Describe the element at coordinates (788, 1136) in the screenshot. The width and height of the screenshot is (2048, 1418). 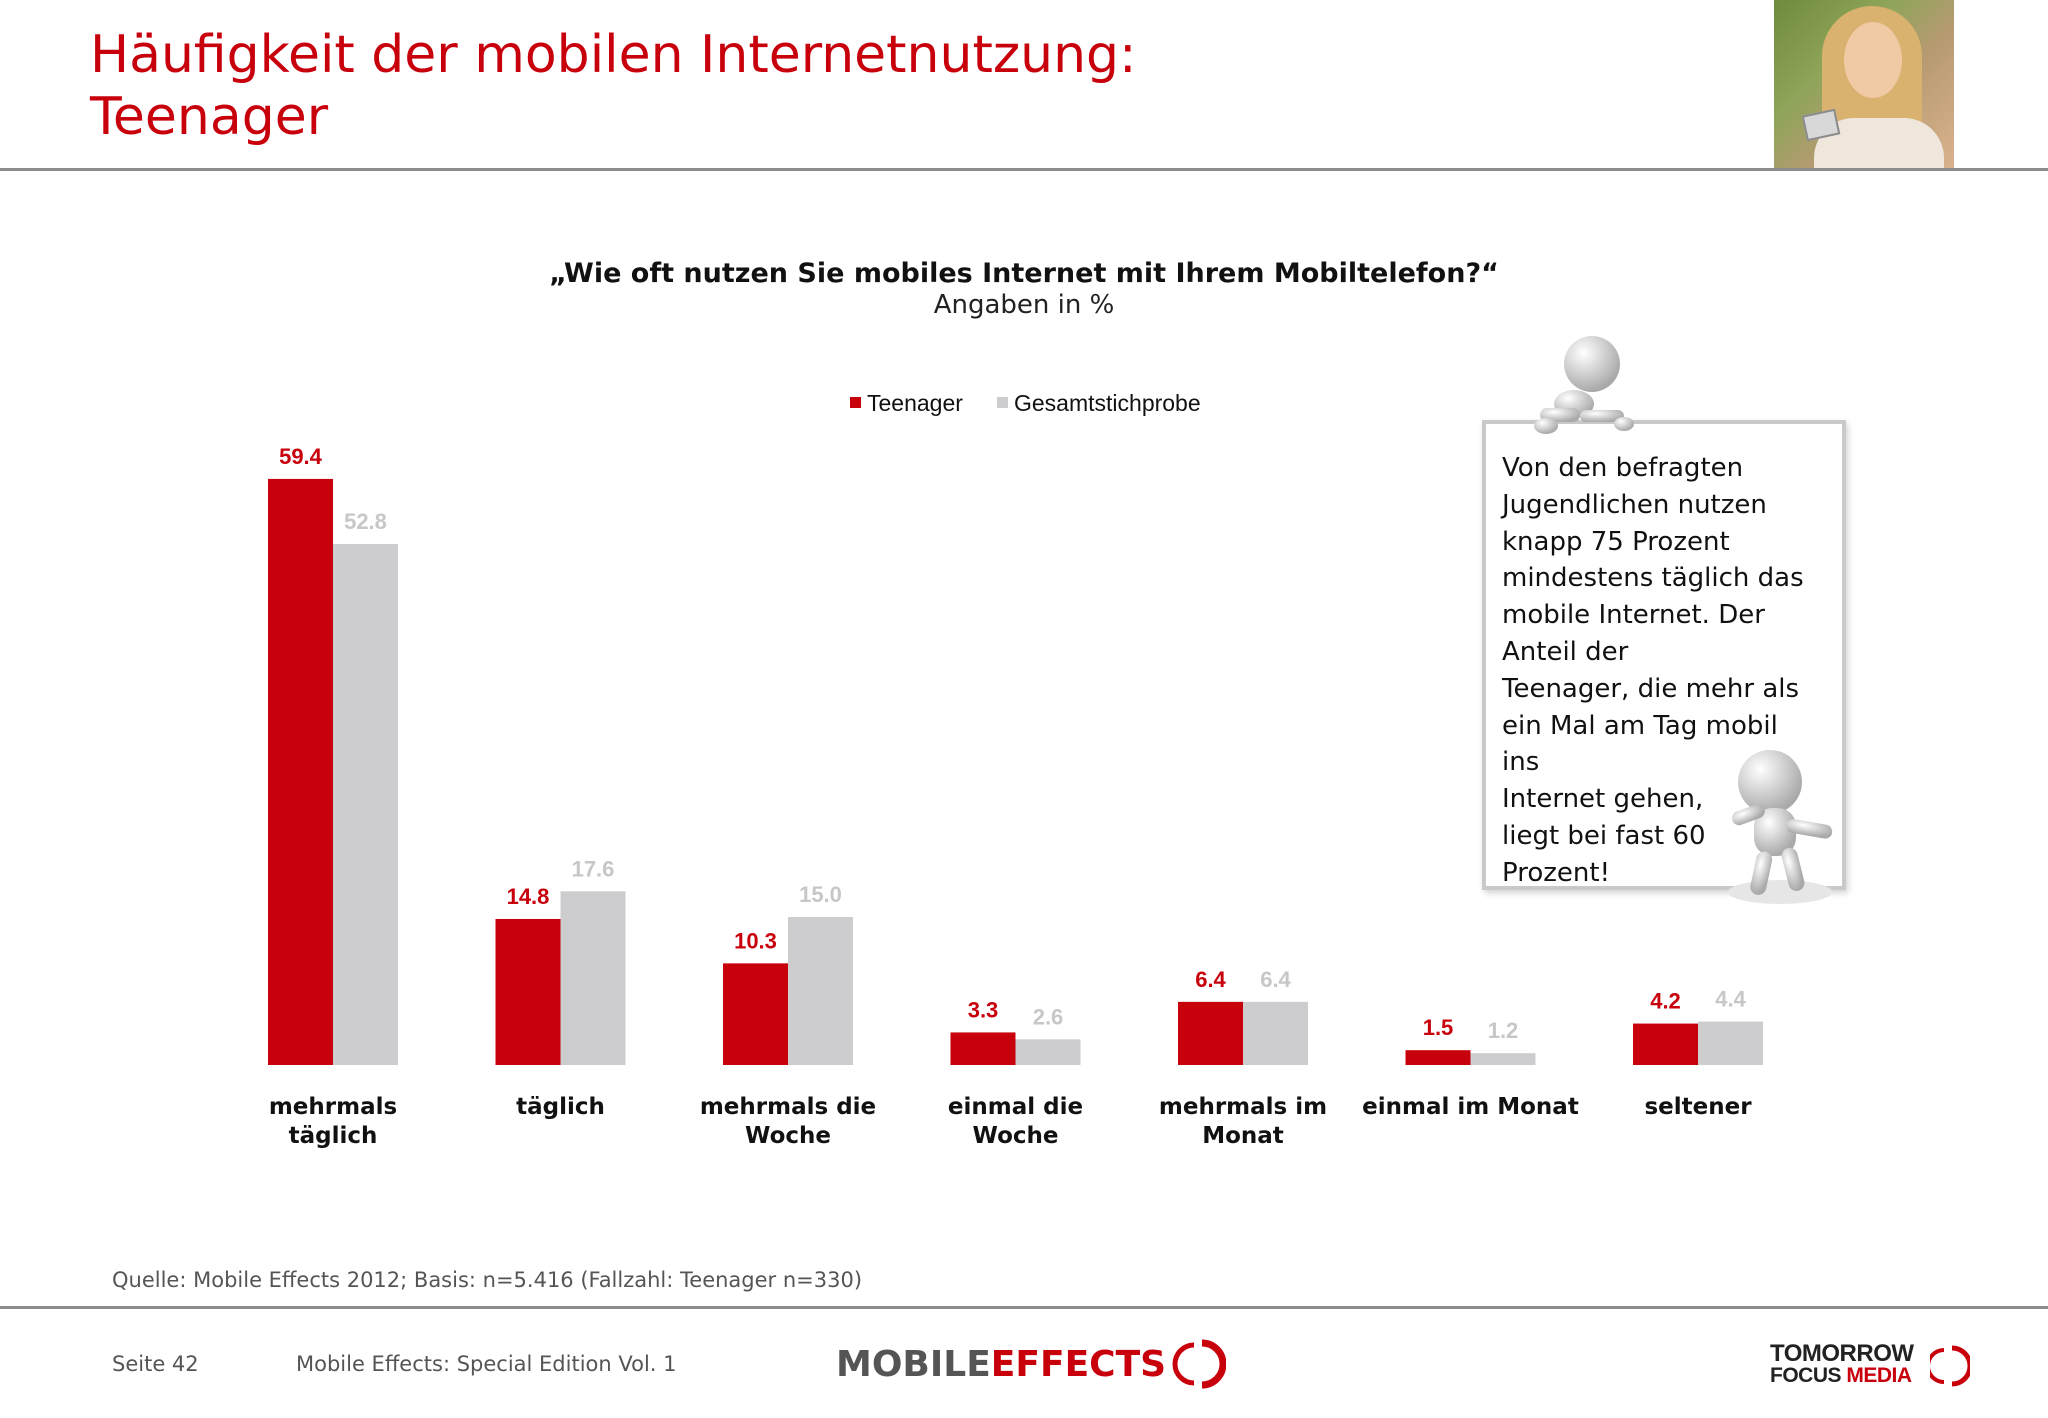
I see `category-label-2-1: Woche` at that location.